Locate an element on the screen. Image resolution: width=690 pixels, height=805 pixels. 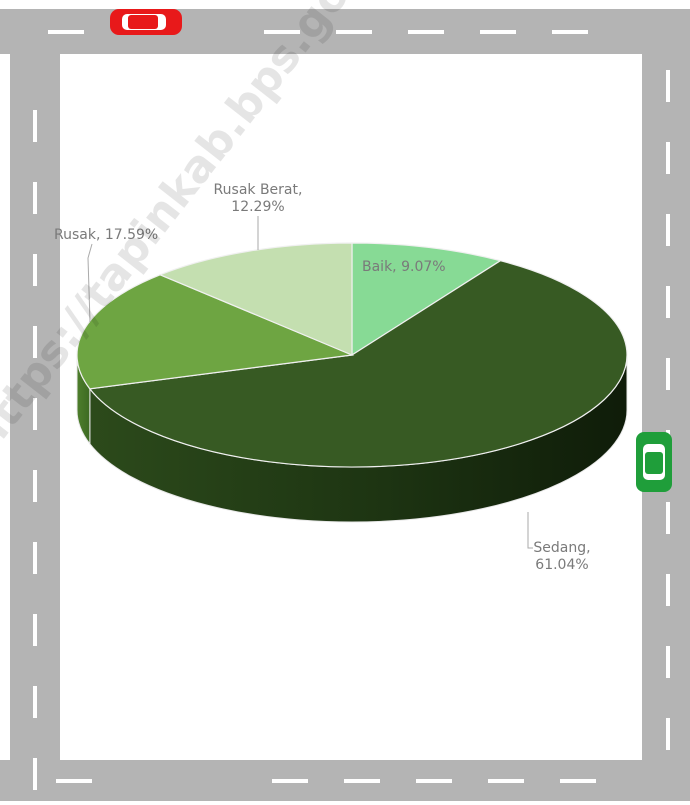
data-label-rusak-berat: Rusak Berat, is located at coordinates (258, 190).